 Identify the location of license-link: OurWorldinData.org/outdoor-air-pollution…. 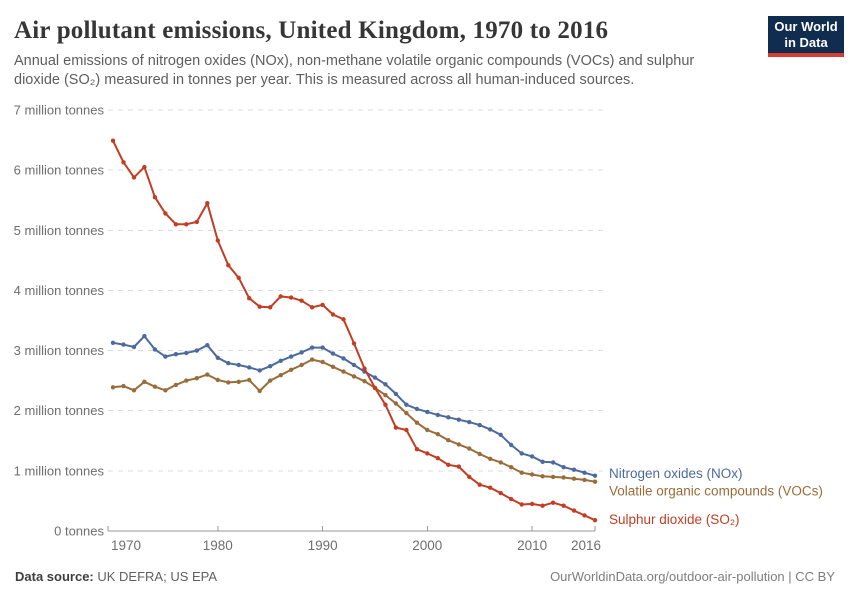
(692, 576).